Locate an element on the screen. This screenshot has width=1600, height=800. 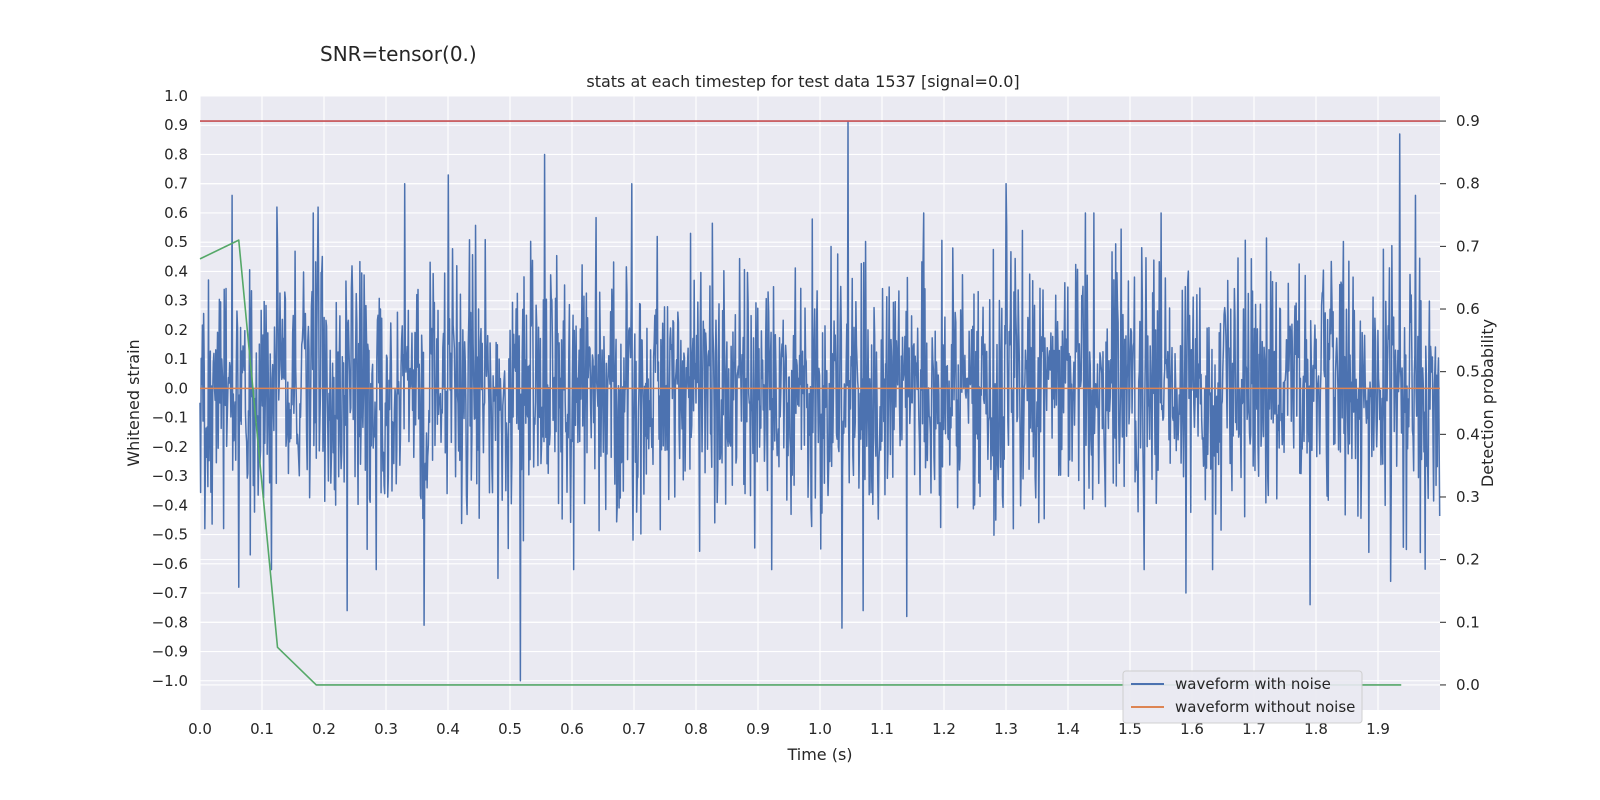
y-tick-label: −0.8 is located at coordinates (170, 622).